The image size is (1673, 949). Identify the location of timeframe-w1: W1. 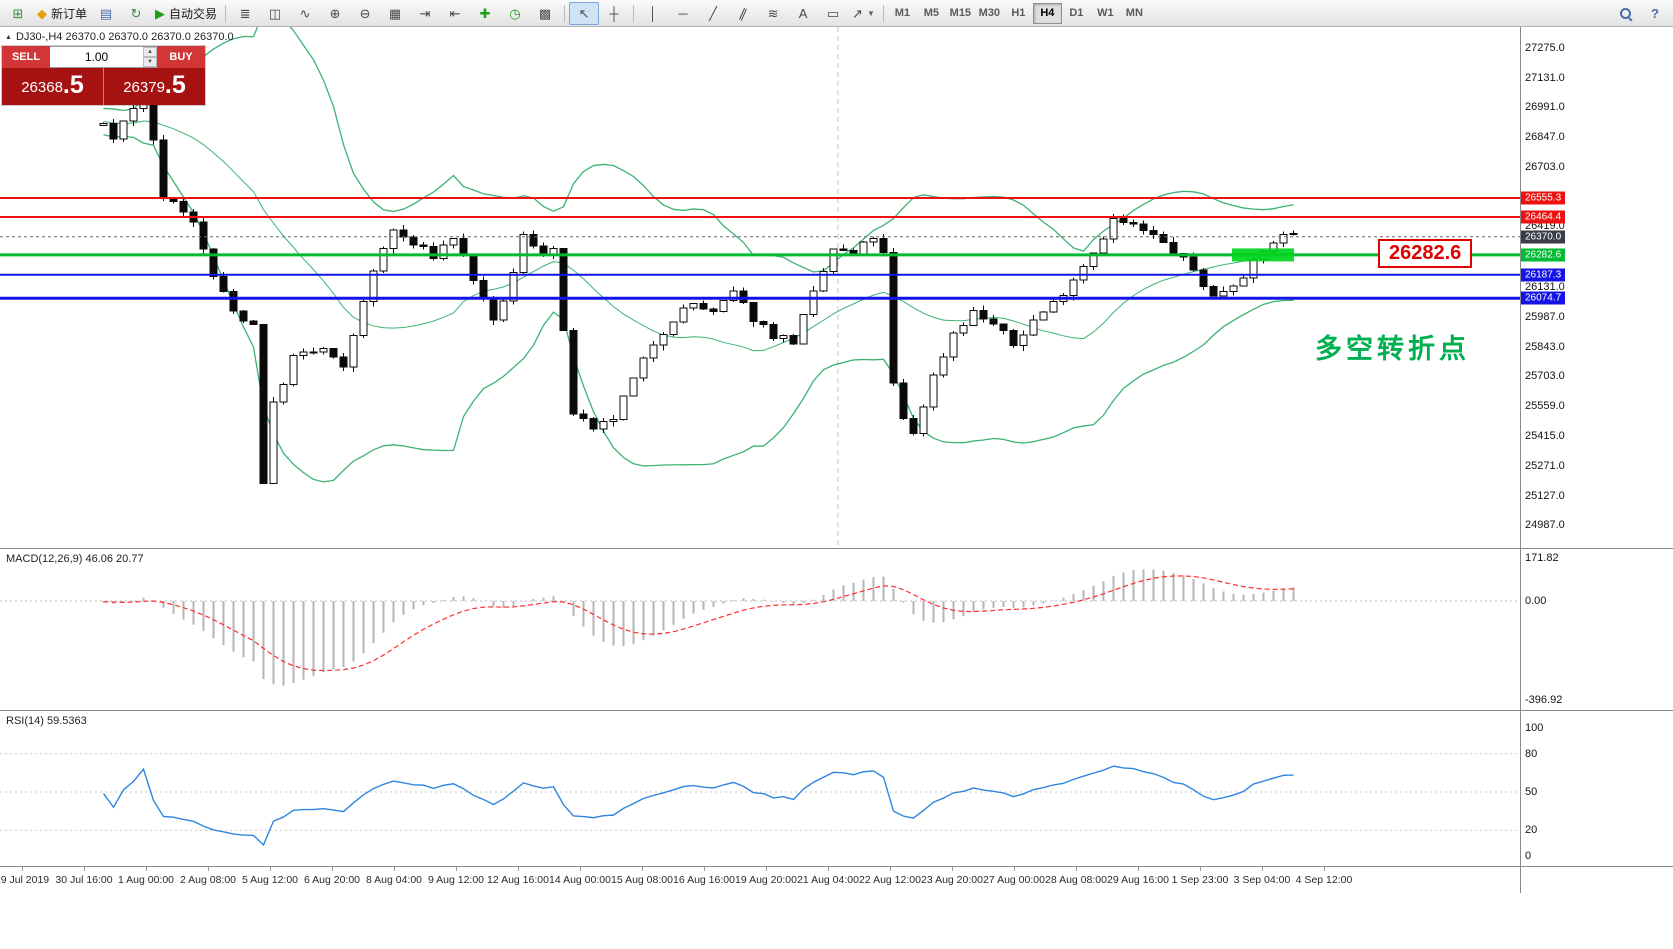
(1105, 13).